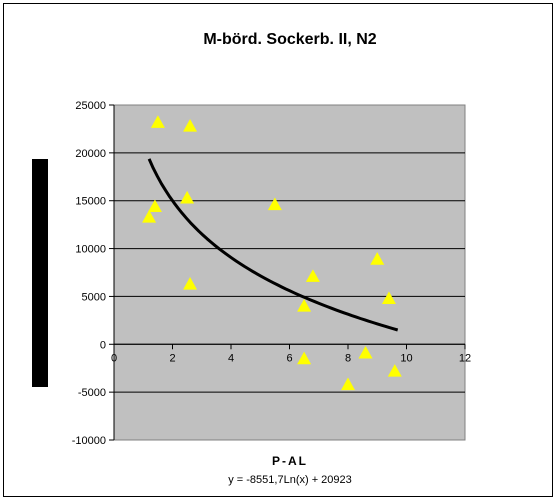 The image size is (557, 501). What do you see at coordinates (93, 273) in the screenshot?
I see `y-tick-labels: -10000 -5000 0 5000 10000 15000 20000 25000` at bounding box center [93, 273].